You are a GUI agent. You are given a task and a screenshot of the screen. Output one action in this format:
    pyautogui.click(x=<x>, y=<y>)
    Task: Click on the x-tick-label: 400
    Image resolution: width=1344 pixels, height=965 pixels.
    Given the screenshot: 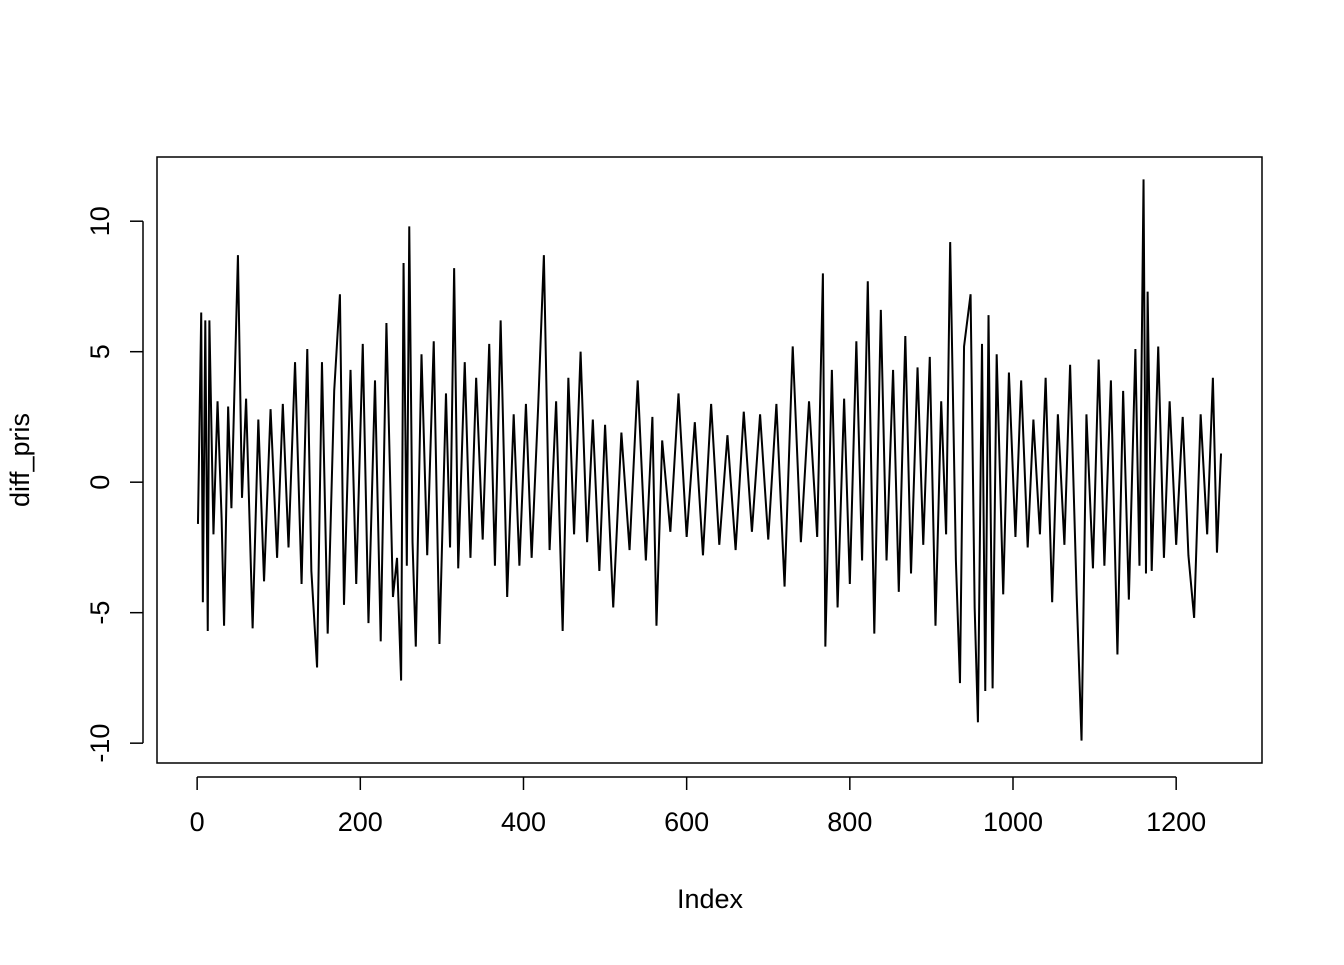 What is the action you would take?
    pyautogui.click(x=523, y=822)
    